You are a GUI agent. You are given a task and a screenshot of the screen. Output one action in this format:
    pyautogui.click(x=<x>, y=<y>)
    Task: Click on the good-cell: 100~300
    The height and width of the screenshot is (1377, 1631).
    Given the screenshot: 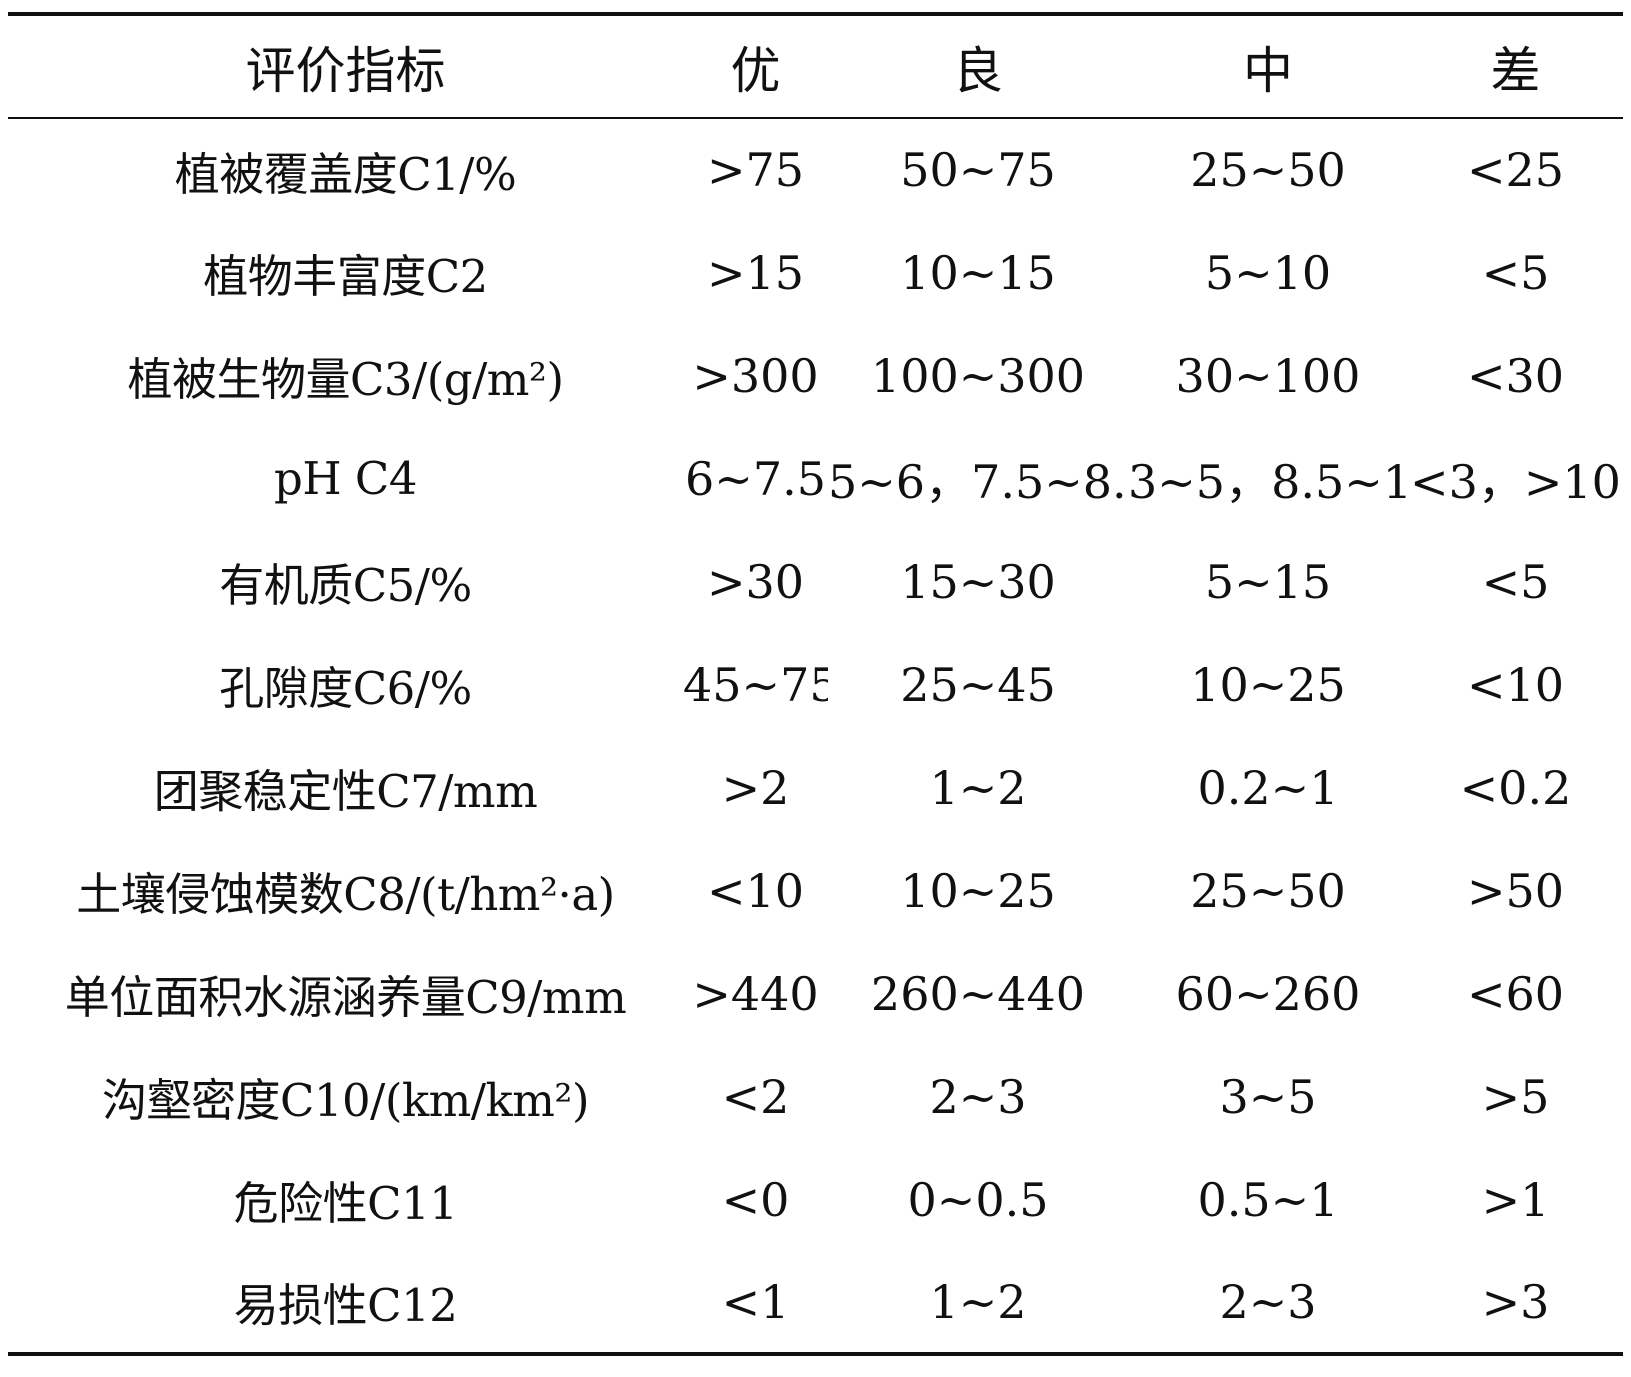 What is the action you would take?
    pyautogui.click(x=978, y=375)
    